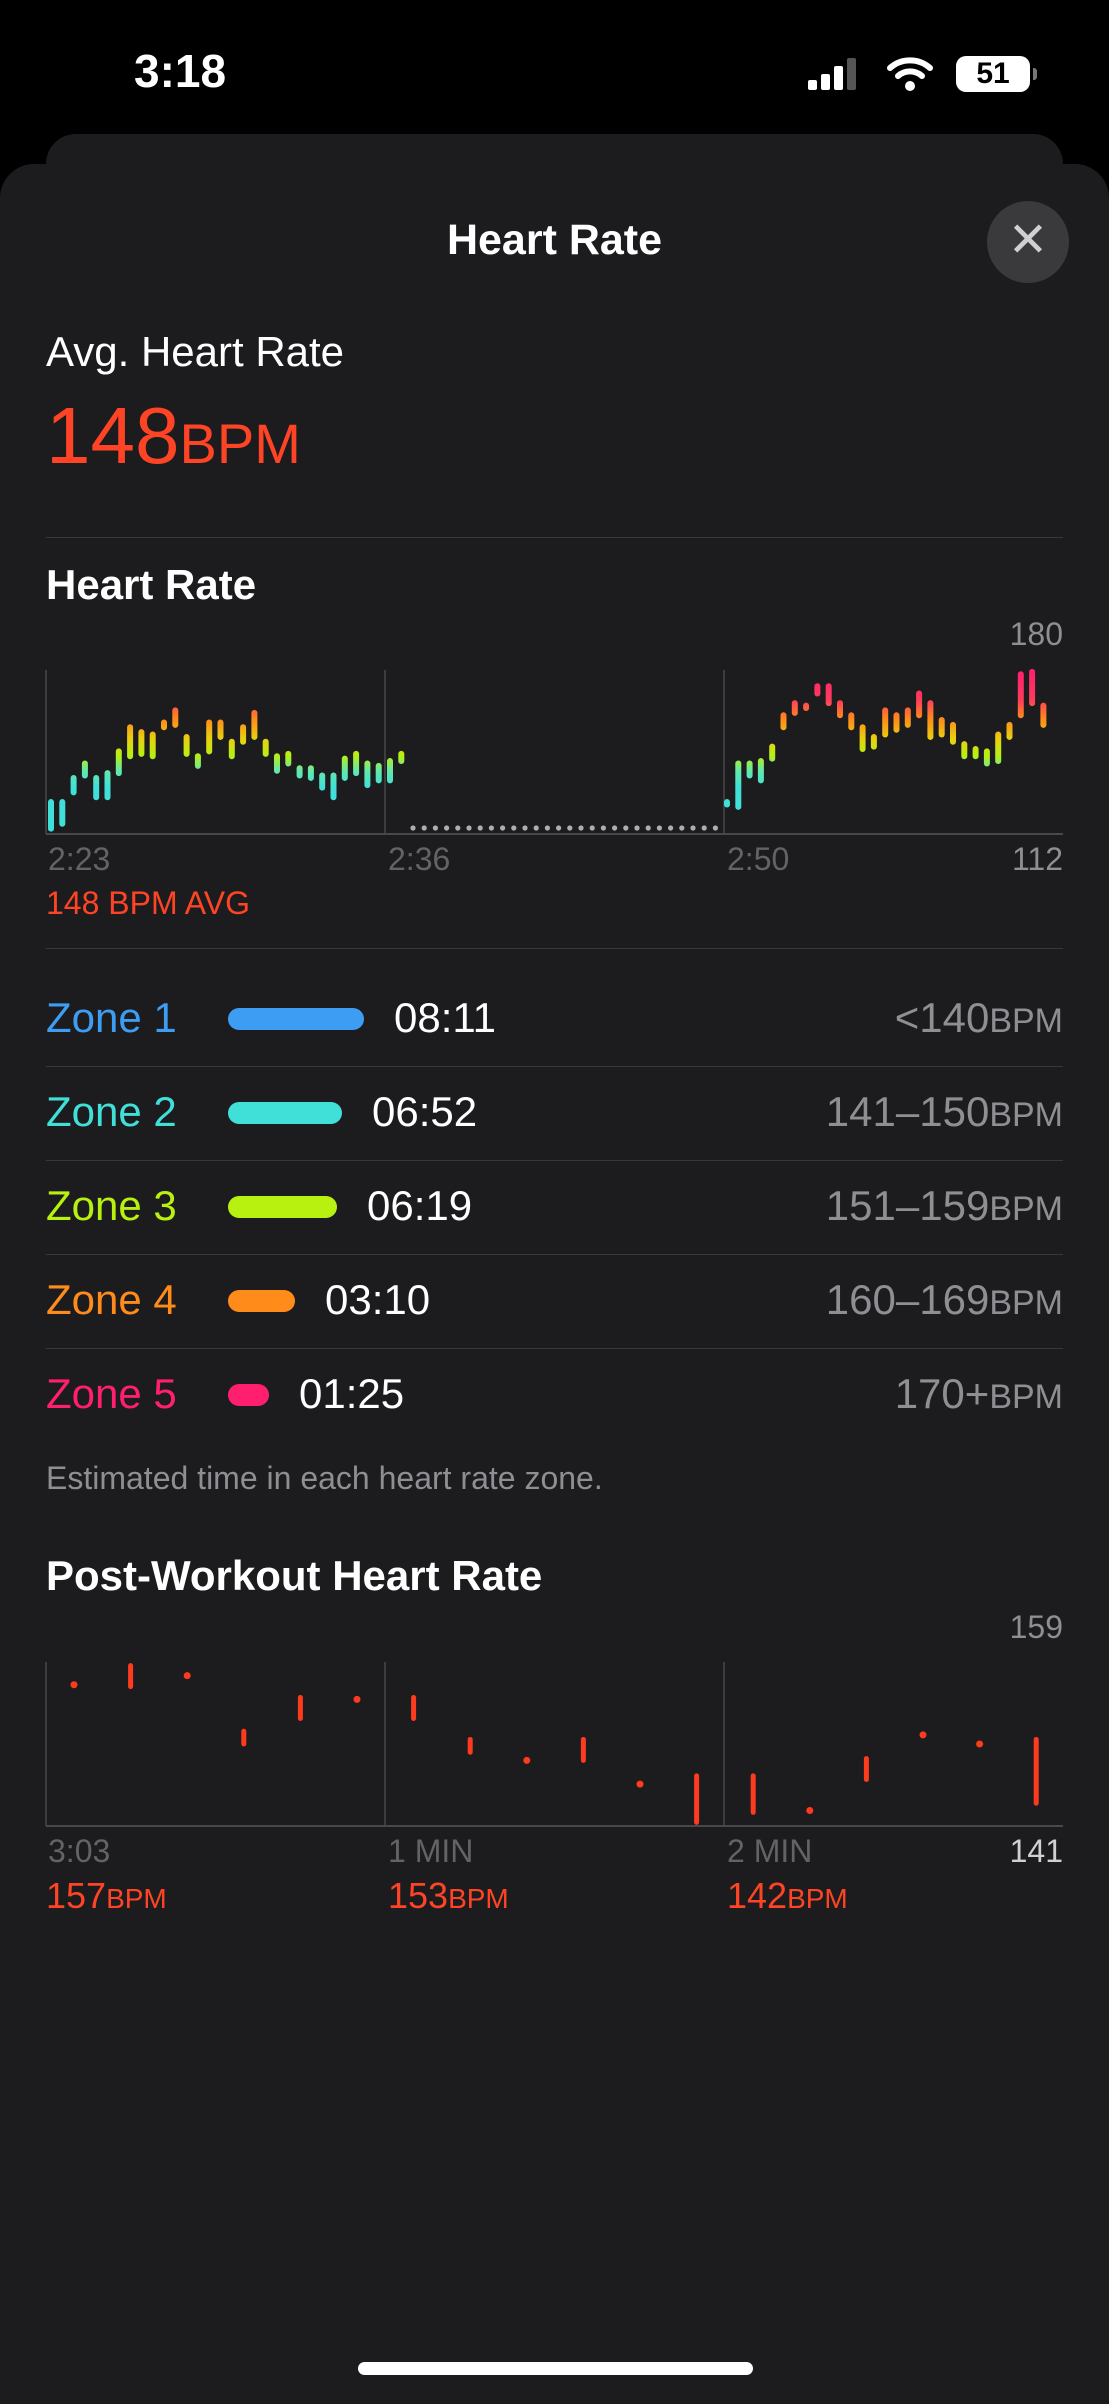  What do you see at coordinates (910, 74) in the screenshot?
I see `wifi-icon` at bounding box center [910, 74].